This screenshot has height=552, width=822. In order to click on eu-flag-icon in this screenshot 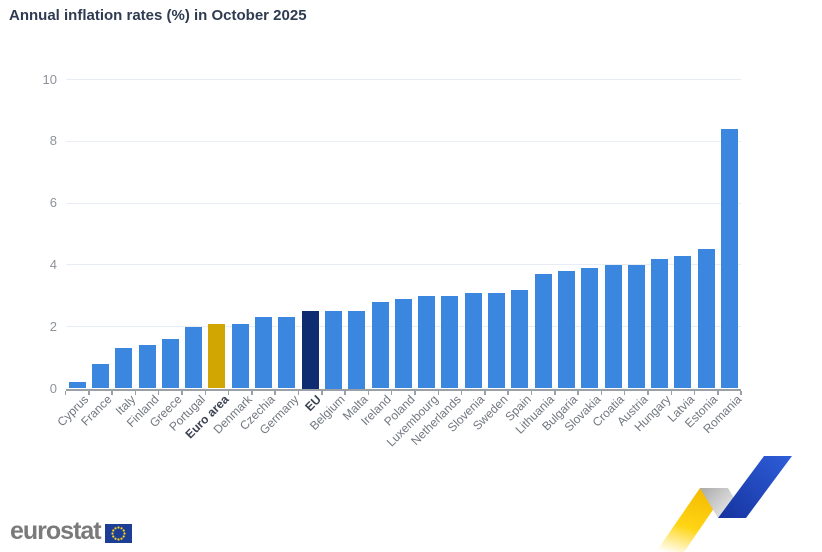, I will do `click(118, 533)`.